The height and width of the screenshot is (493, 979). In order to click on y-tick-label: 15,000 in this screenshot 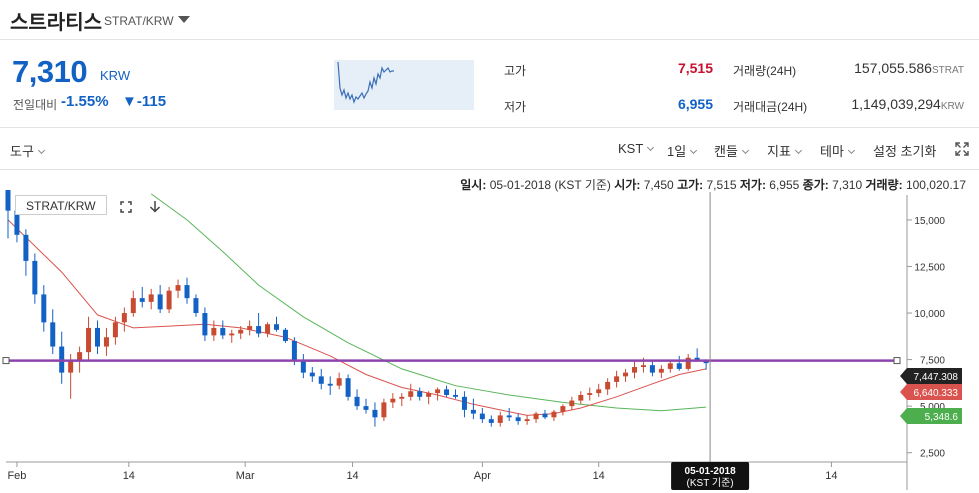, I will do `click(929, 221)`.